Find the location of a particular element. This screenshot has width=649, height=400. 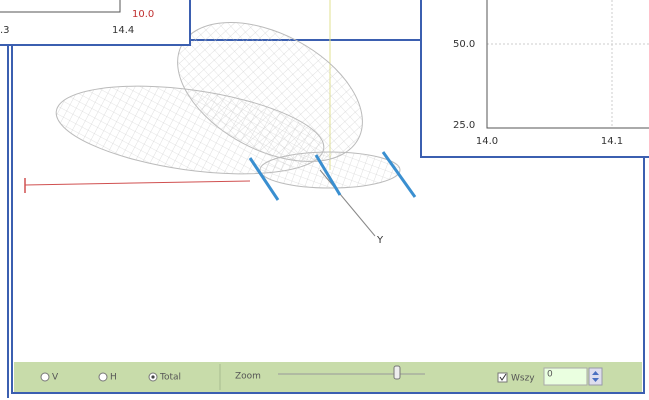

right-inset: 50.0 25.0 14.0 14.1 is located at coordinates (534, 79).